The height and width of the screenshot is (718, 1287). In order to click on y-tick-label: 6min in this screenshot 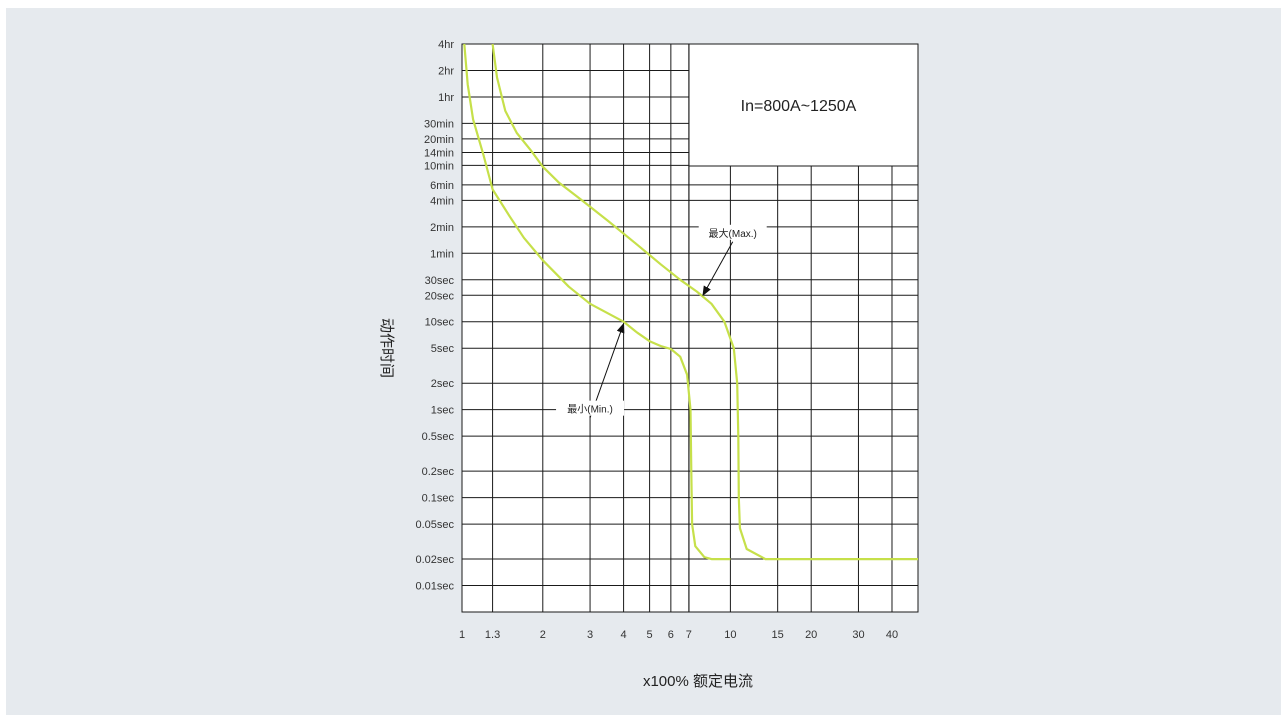, I will do `click(442, 186)`.